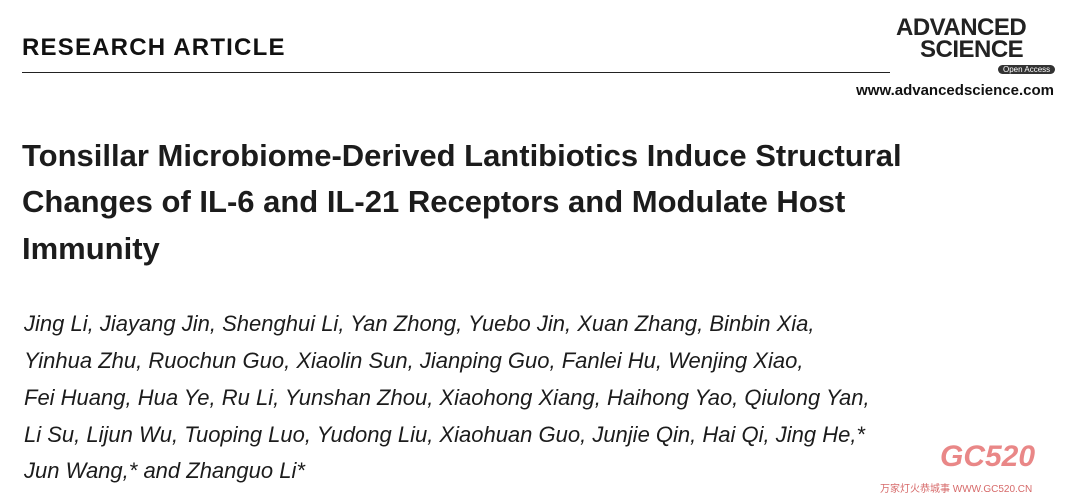 Image resolution: width=1078 pixels, height=500 pixels. I want to click on open-access-badge: Open Access, so click(1027, 69).